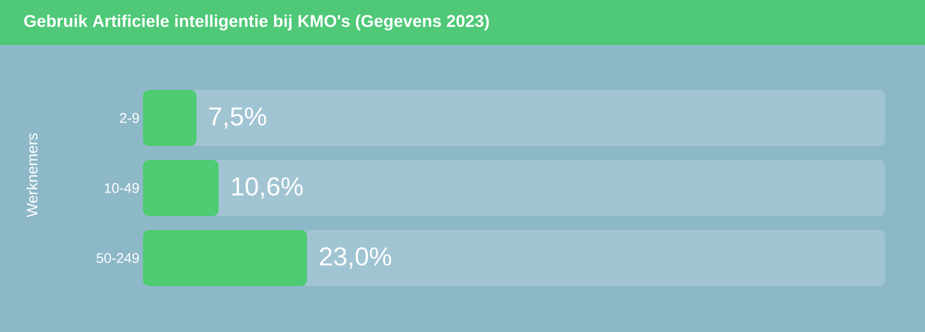 The height and width of the screenshot is (332, 925). What do you see at coordinates (129, 118) in the screenshot?
I see `y-tick-label: 2-9` at bounding box center [129, 118].